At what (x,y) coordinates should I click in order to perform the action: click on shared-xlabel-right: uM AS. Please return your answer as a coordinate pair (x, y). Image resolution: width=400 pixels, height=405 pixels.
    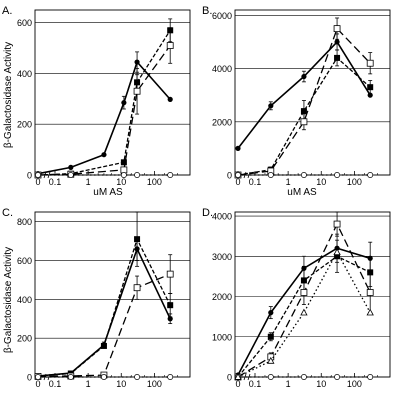
    Looking at the image, I should click on (302, 192).